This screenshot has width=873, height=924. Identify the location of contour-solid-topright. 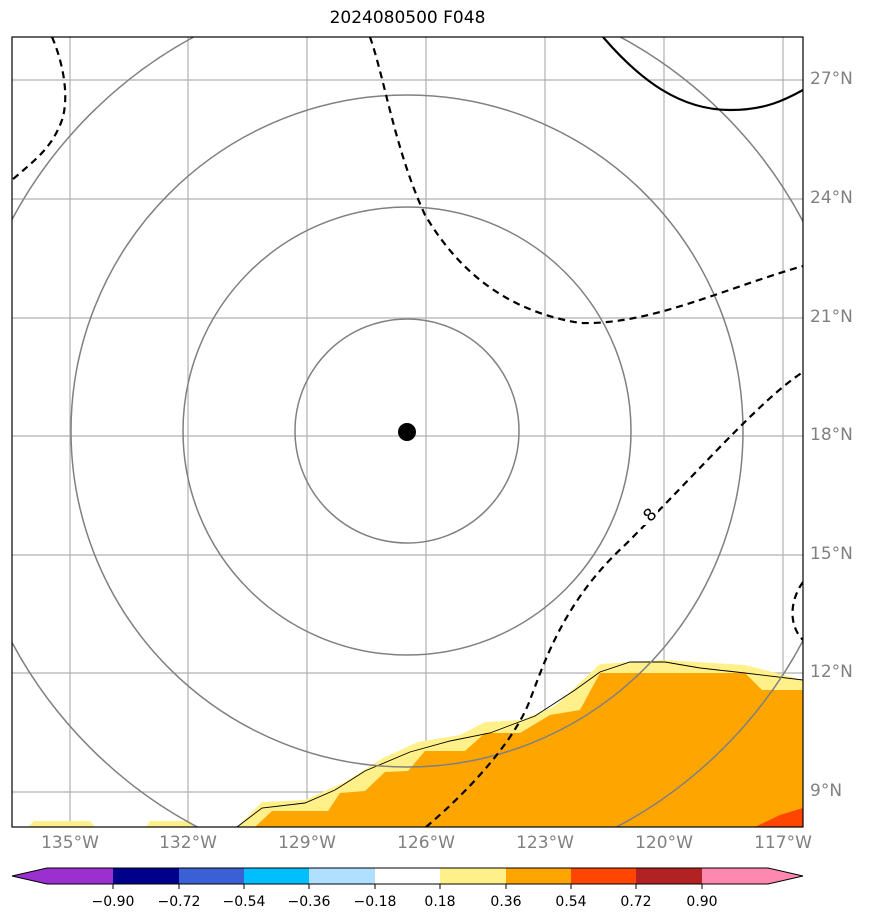
(702, 74).